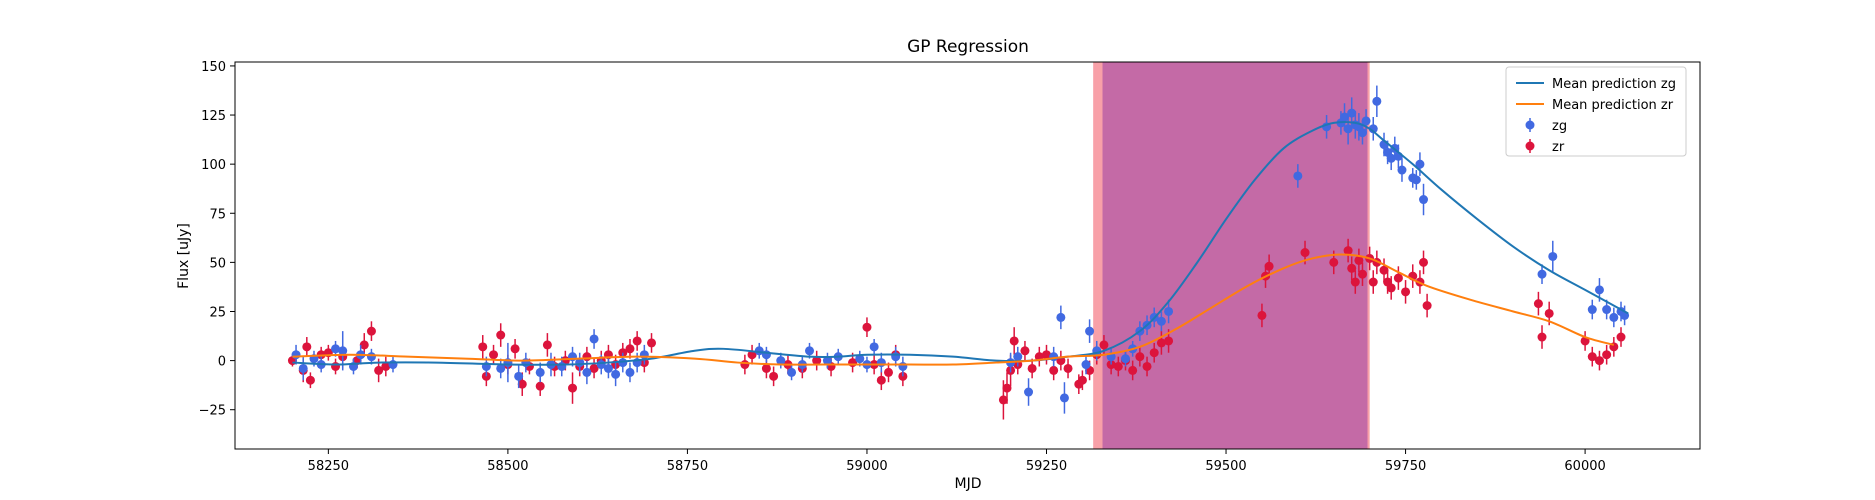 The height and width of the screenshot is (500, 1875). Describe the element at coordinates (1596, 111) in the screenshot. I see `legend-box` at that location.